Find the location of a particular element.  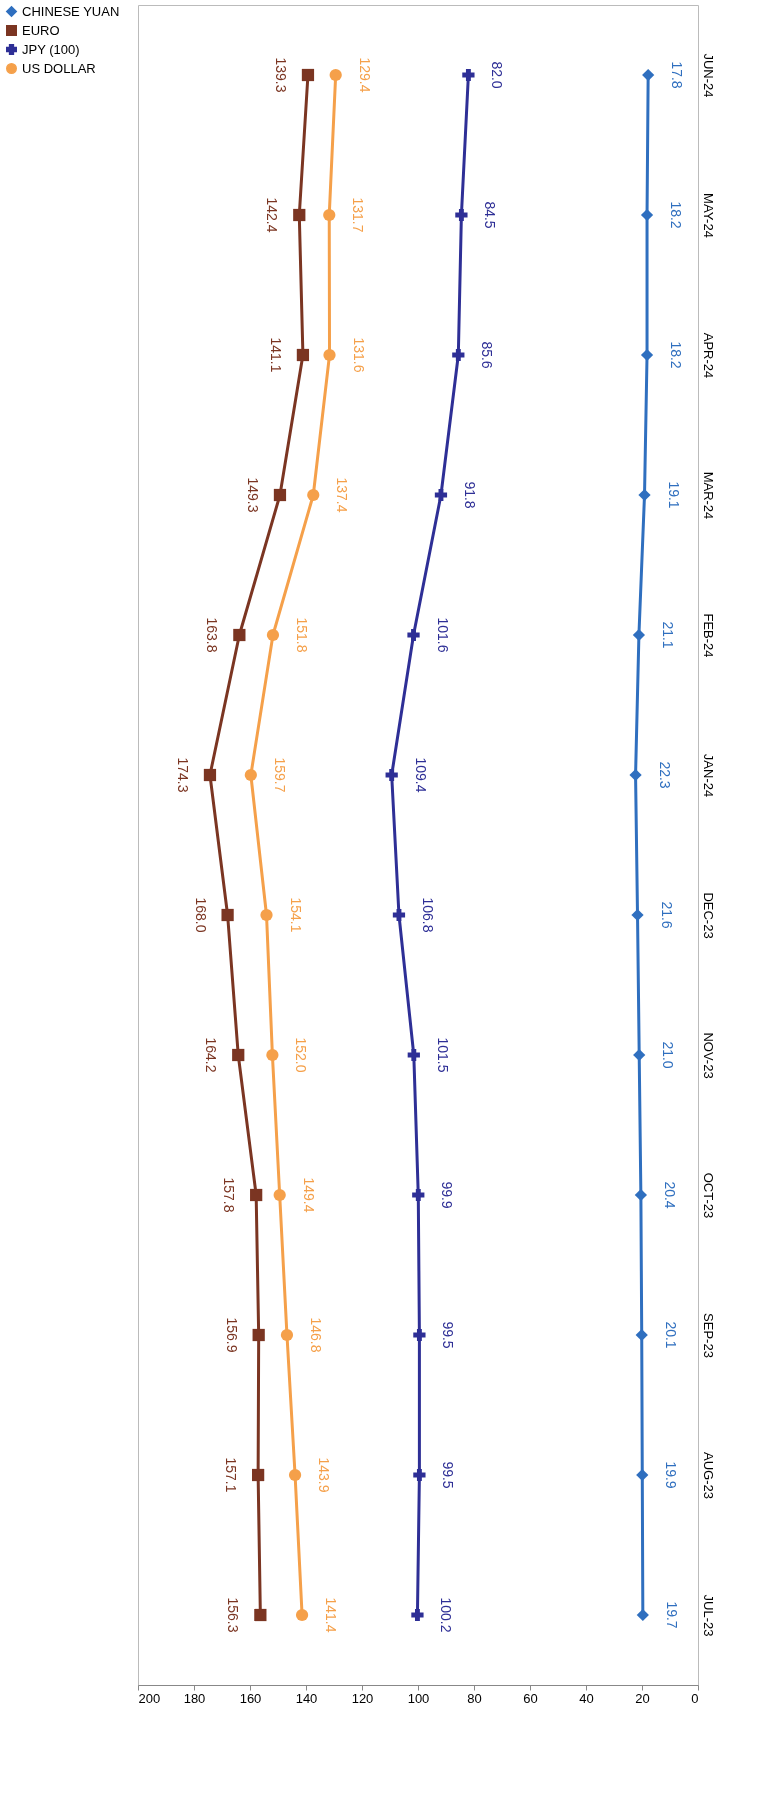

x-tick-label: 200 is located at coordinates (149, 1698).